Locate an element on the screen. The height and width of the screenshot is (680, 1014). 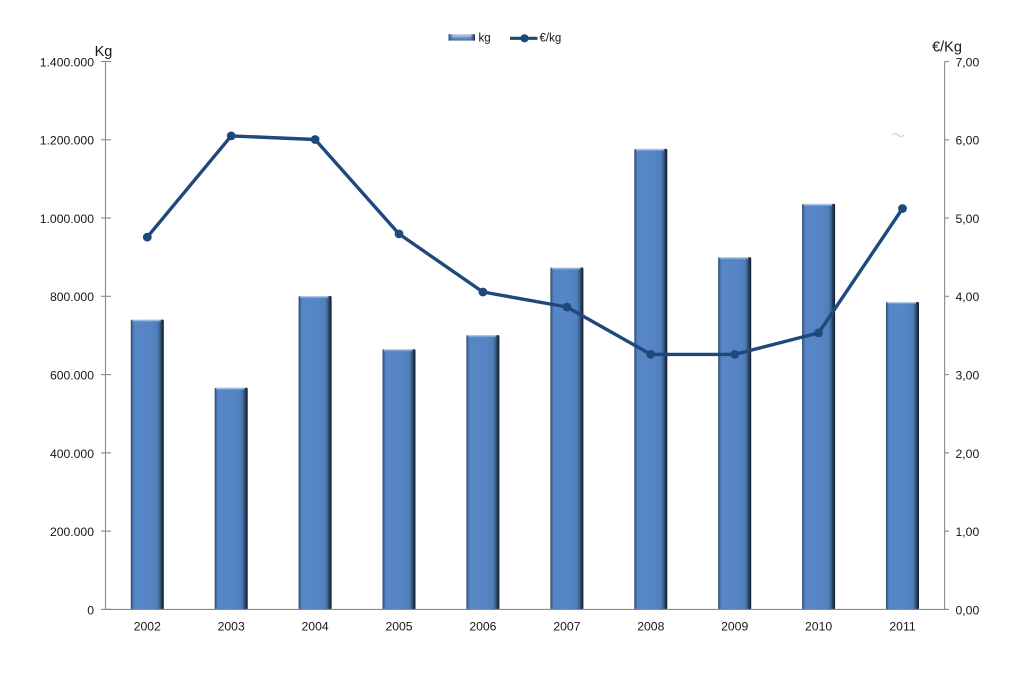
svg-text: 2009 is located at coordinates (734, 627).